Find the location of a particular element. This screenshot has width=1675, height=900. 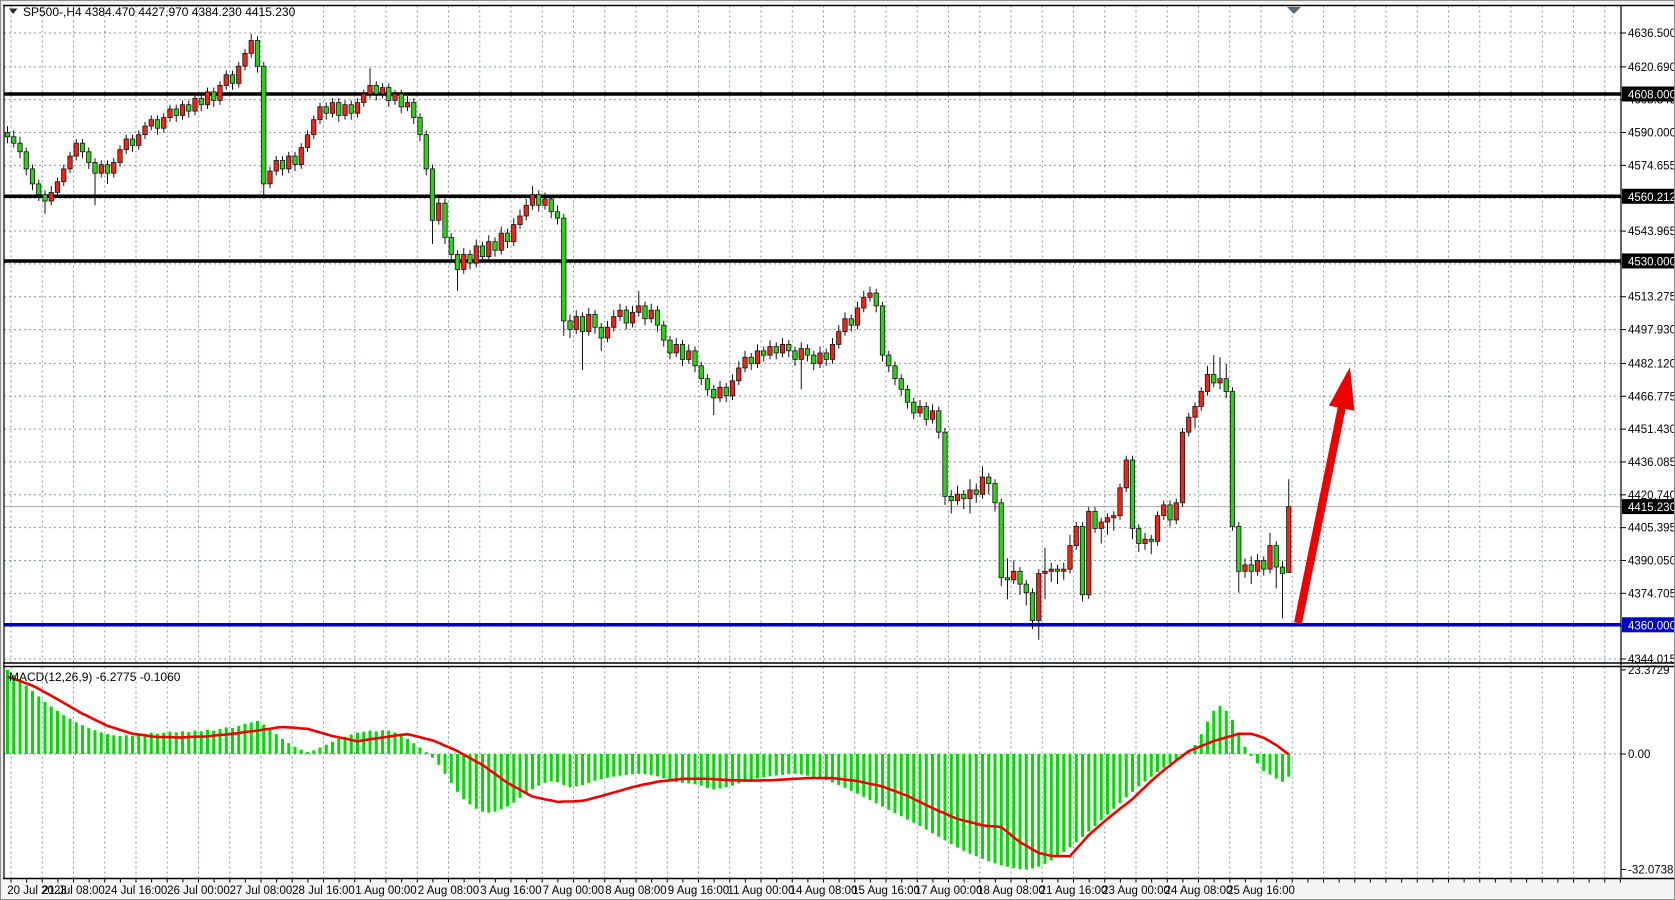

macd-axis: 23.3729 0.00 -32.0738 is located at coordinates (1647, 771).